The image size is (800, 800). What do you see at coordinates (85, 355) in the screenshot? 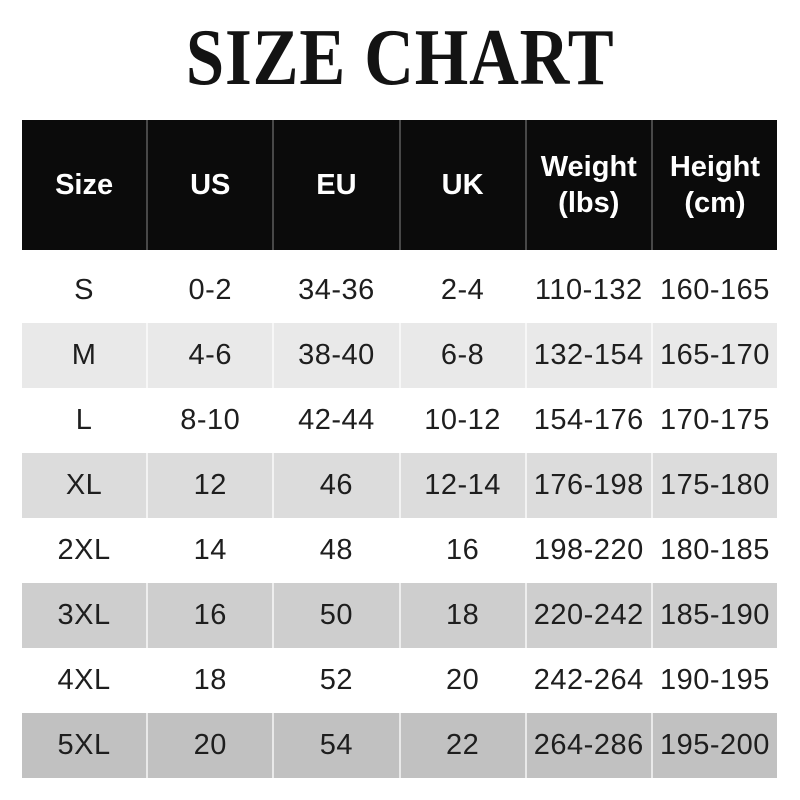
I see `table-cell: M` at bounding box center [85, 355].